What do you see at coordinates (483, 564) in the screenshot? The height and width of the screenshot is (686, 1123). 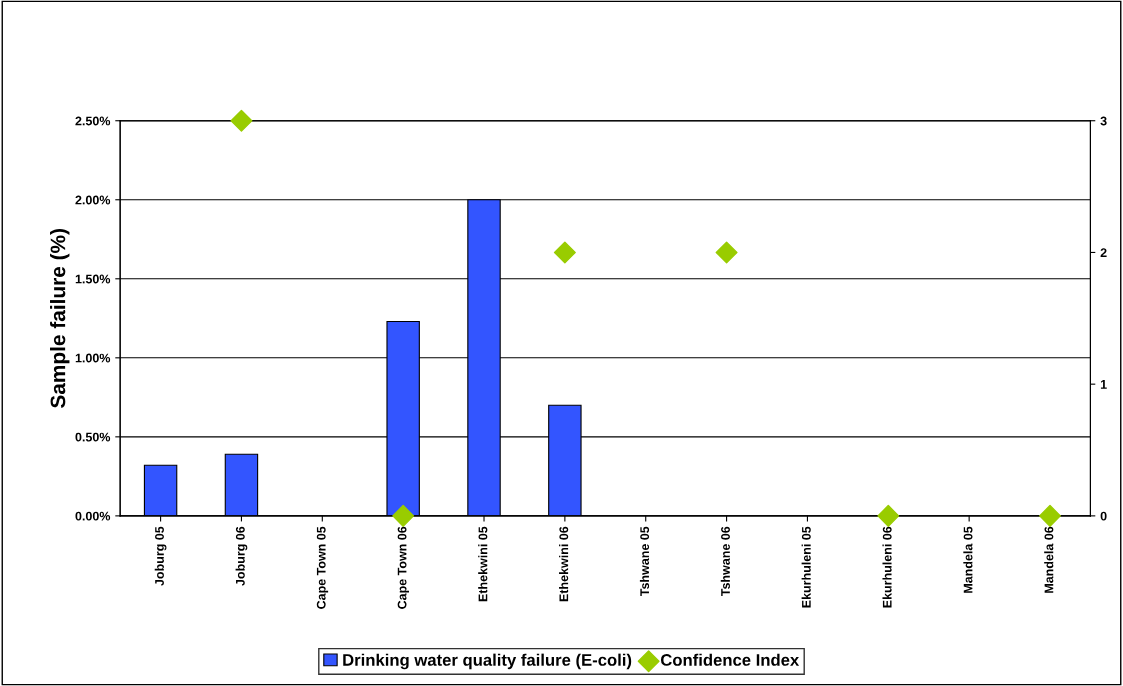 I see `x-tick-label: Ethekwini 05` at bounding box center [483, 564].